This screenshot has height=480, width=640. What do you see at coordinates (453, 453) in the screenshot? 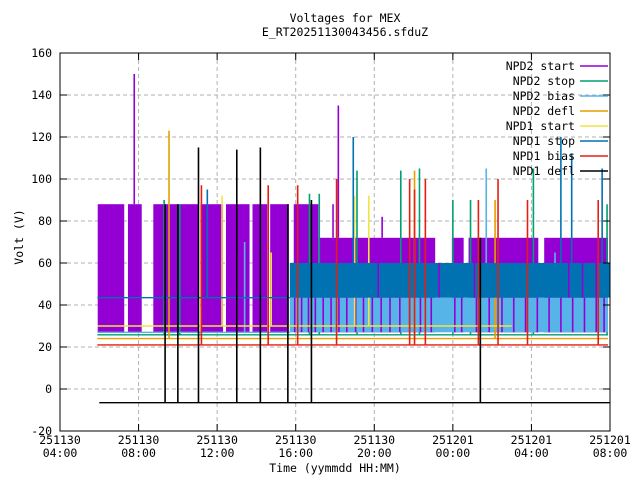
I see `x-tick-label-time: 00:00` at bounding box center [453, 453].